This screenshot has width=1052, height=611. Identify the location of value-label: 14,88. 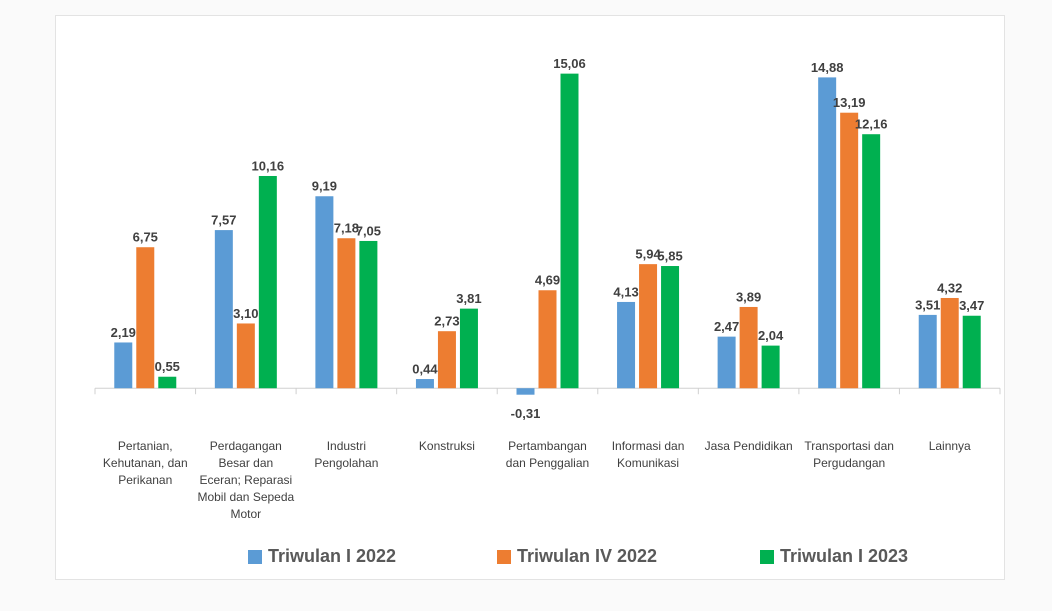
(827, 67).